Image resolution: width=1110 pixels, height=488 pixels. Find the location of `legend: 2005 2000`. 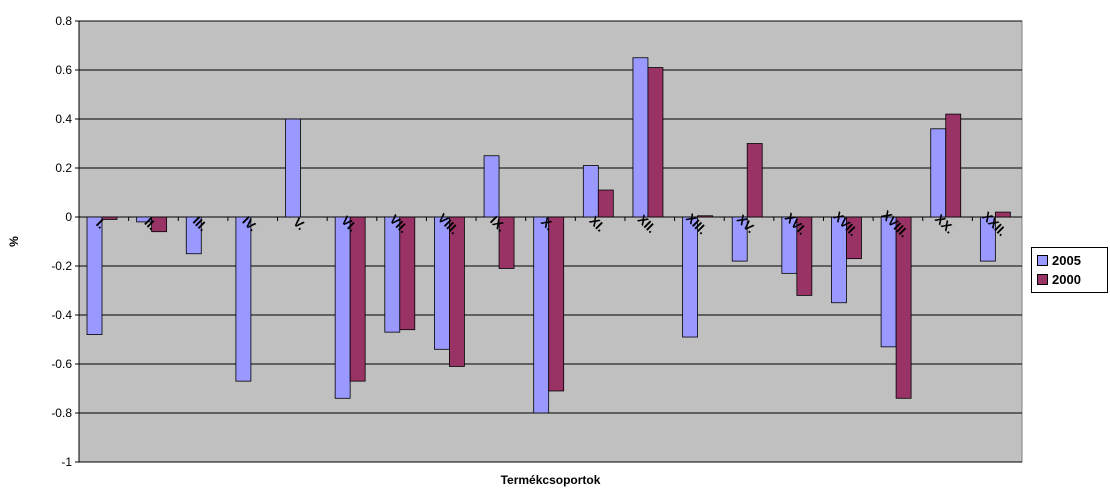

legend: 2005 2000 is located at coordinates (1069, 270).